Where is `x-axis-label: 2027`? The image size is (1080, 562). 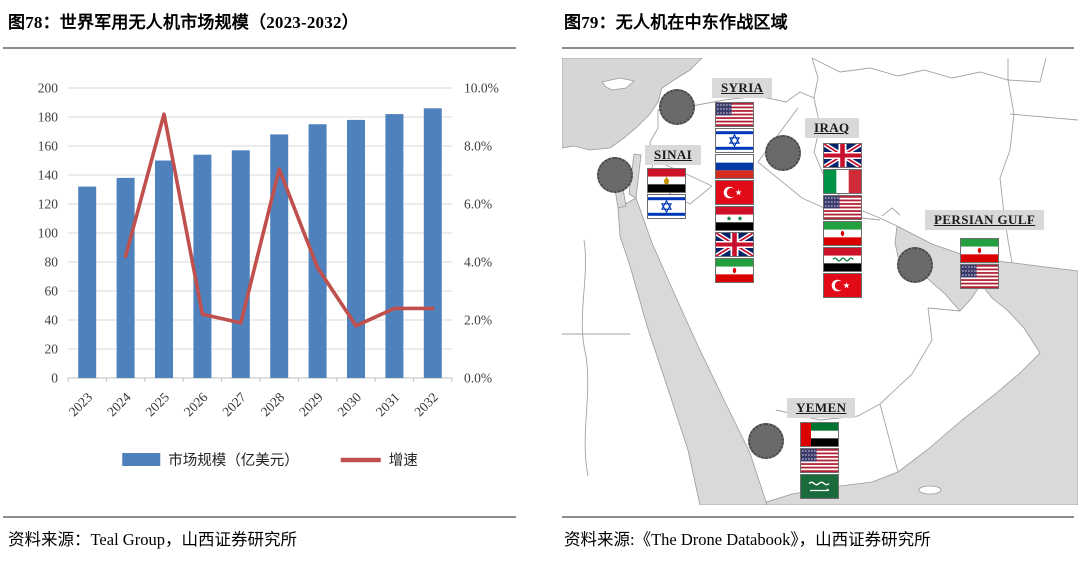 x-axis-label: 2027 is located at coordinates (234, 404).